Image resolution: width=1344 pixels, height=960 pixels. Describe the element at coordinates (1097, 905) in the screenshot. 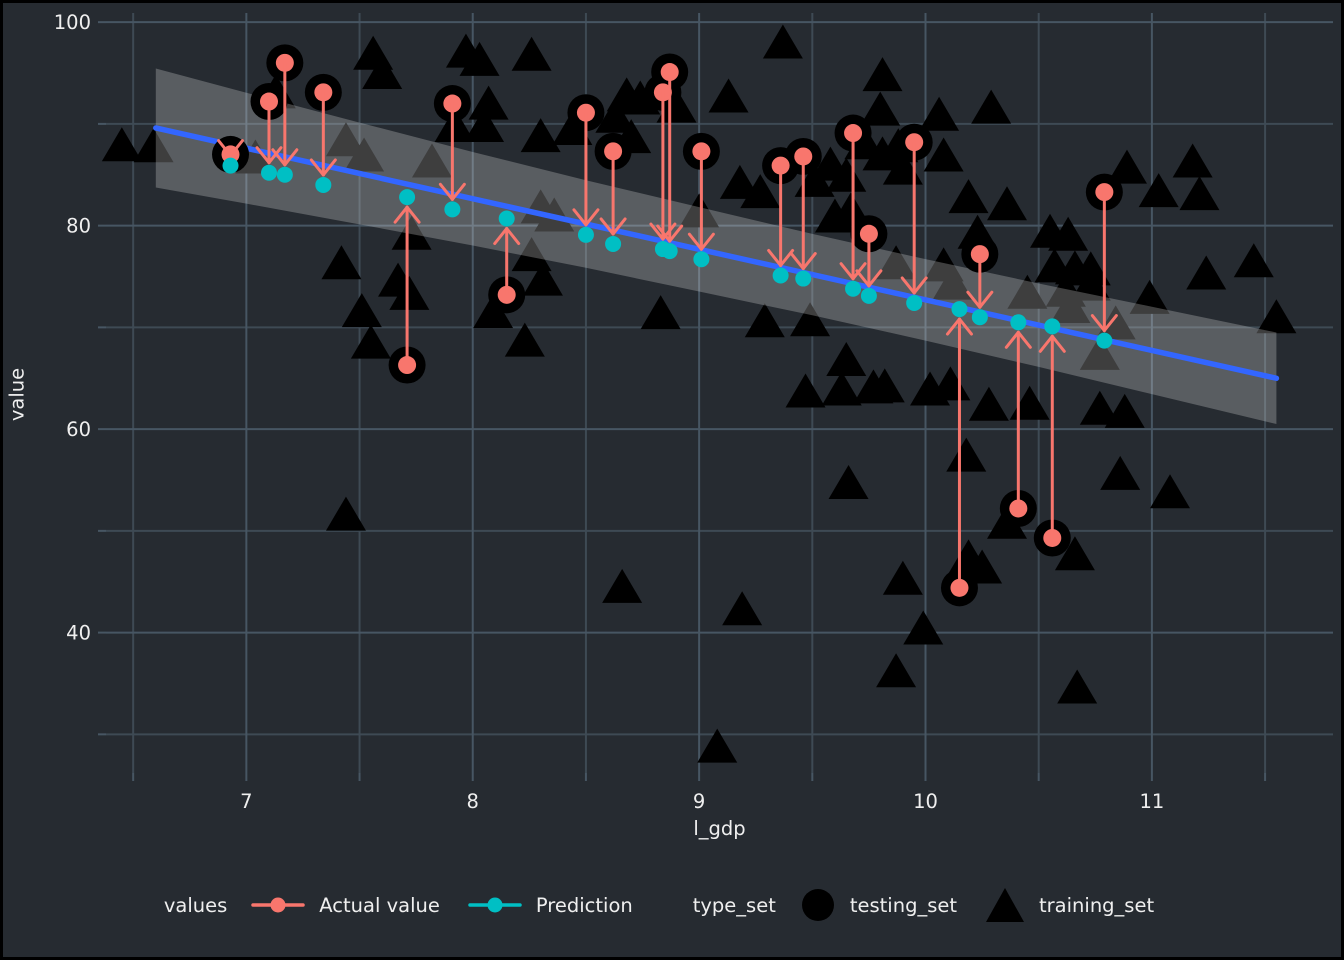

I see `legend-label-training-set: training_set` at that location.